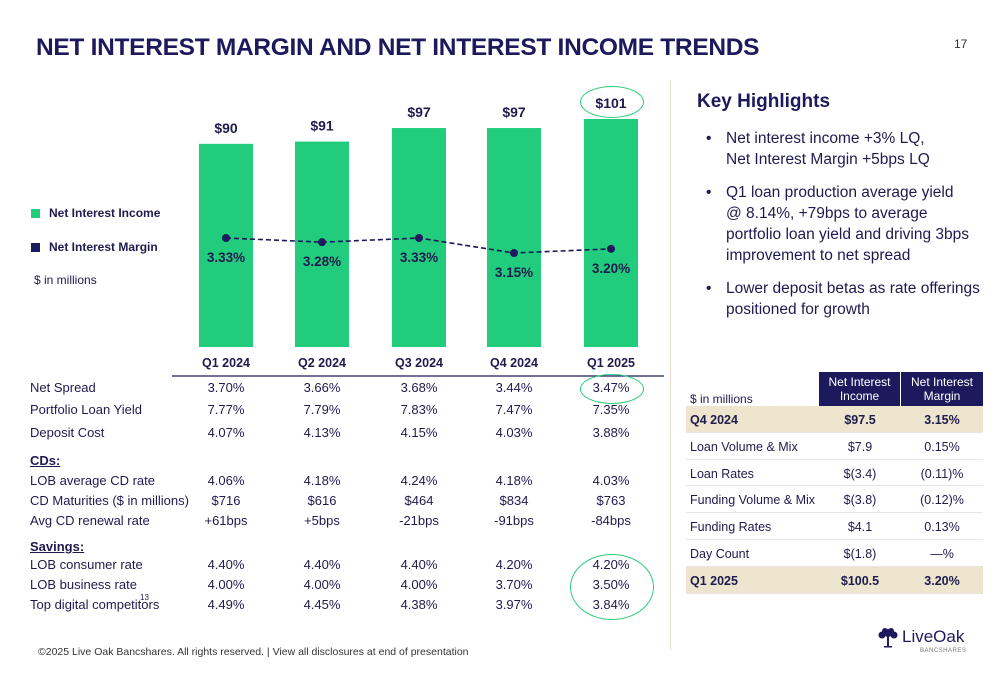 The width and height of the screenshot is (1000, 685). I want to click on bridge-nim-cell: 3.20%, so click(942, 580).